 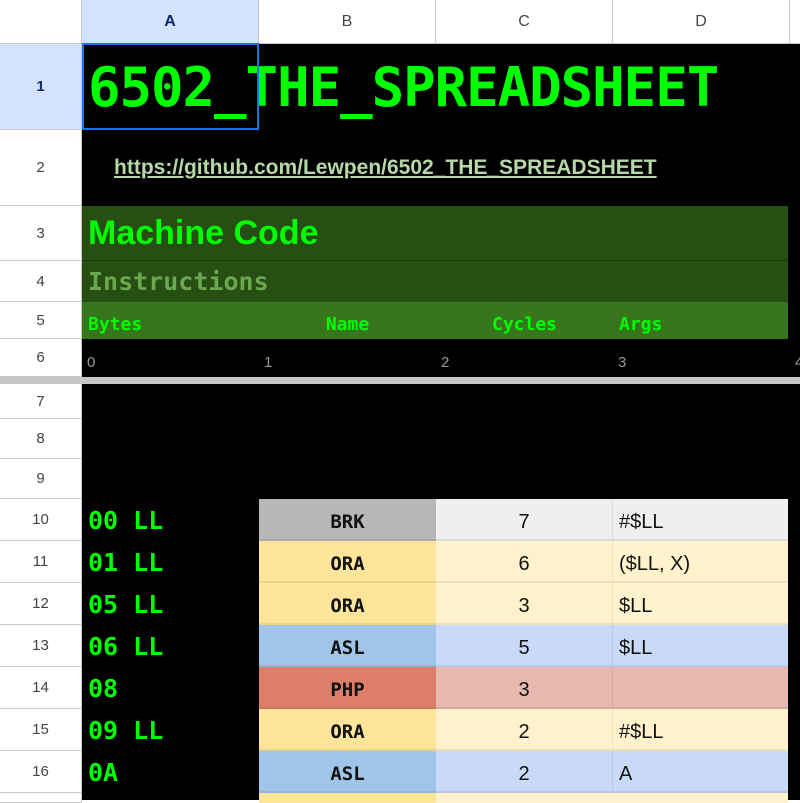 What do you see at coordinates (622, 362) in the screenshot?
I see `index-3: 3` at bounding box center [622, 362].